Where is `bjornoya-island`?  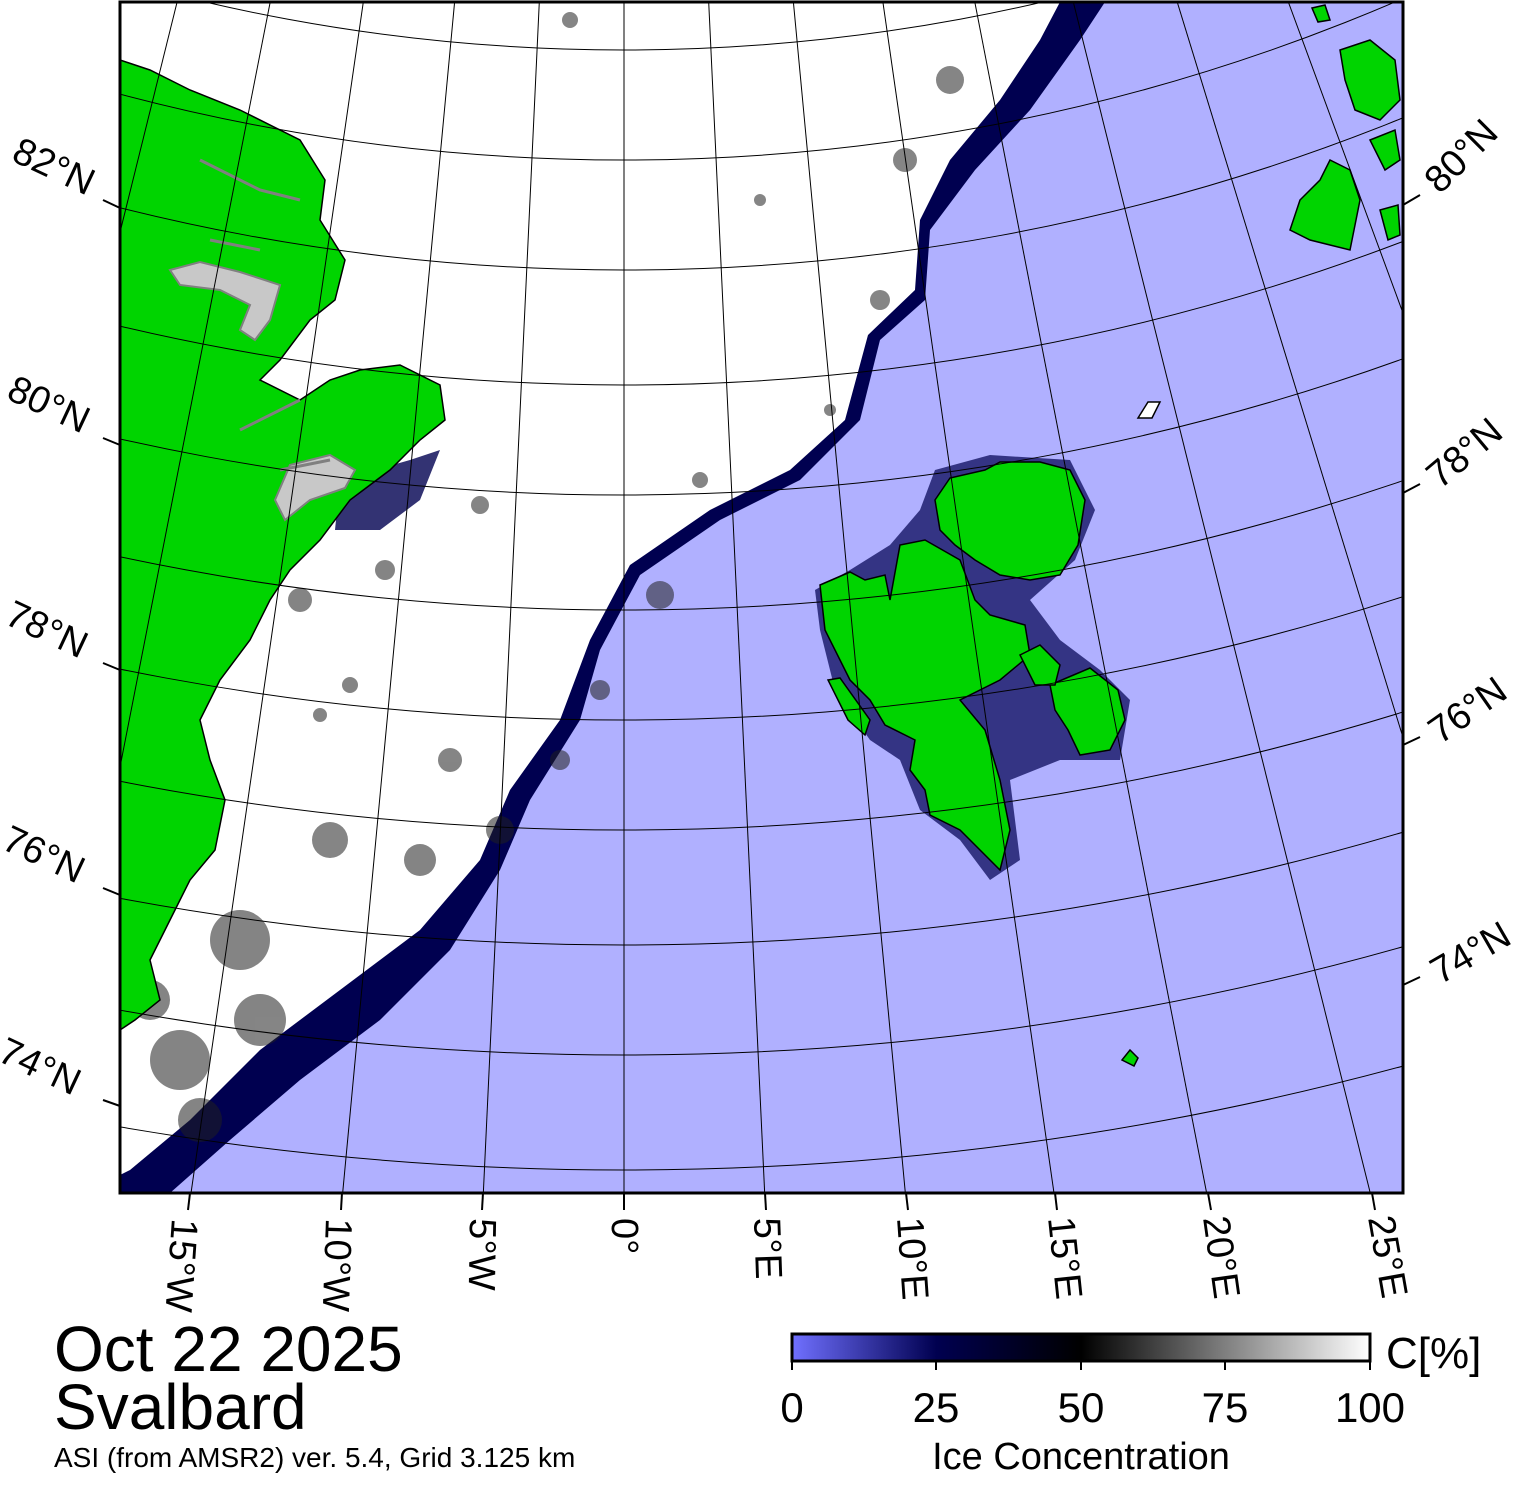
bjornoya-island is located at coordinates (1129, 1058).